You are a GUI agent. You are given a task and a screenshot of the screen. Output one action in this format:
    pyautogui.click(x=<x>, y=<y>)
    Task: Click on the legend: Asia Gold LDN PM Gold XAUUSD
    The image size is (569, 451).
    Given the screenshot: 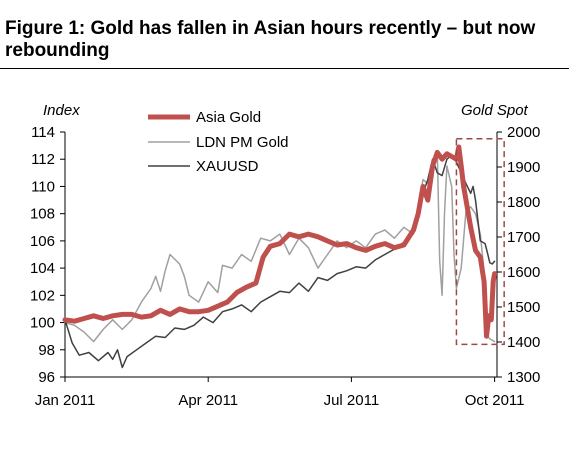 What is the action you would take?
    pyautogui.click(x=218, y=142)
    